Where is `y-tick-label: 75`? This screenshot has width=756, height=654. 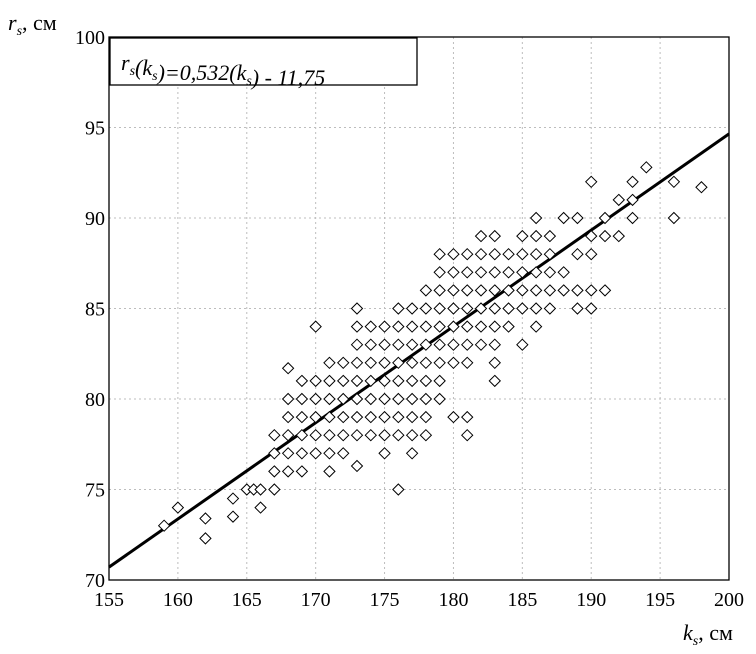
y-tick-label: 75 is located at coordinates (95, 491).